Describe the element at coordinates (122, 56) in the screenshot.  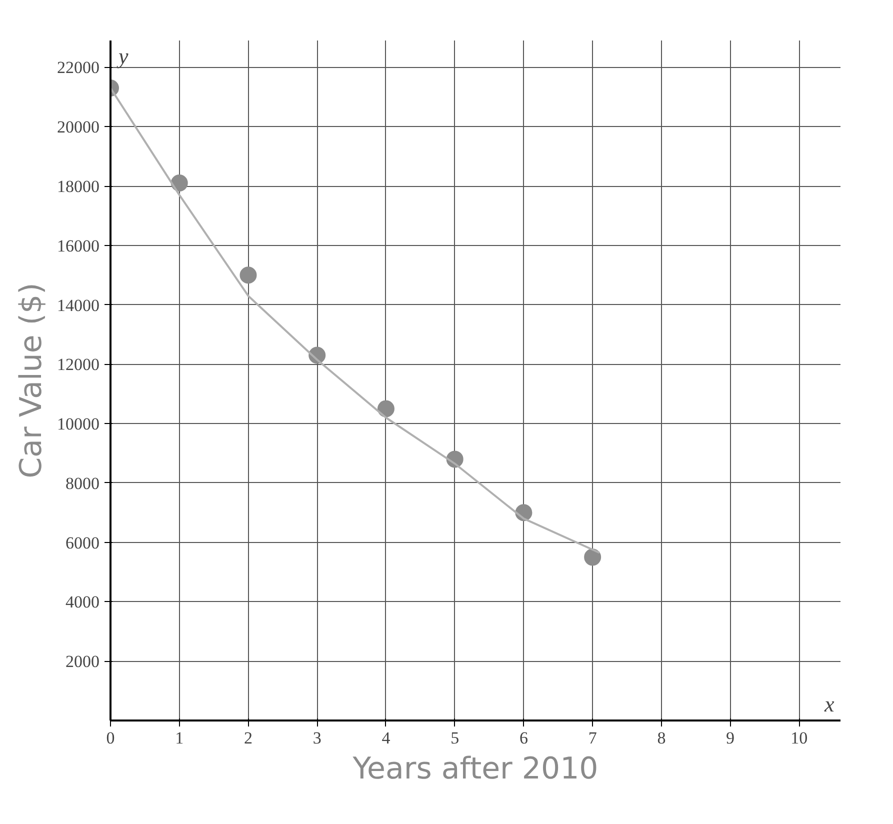
I see `annotation: y` at that location.